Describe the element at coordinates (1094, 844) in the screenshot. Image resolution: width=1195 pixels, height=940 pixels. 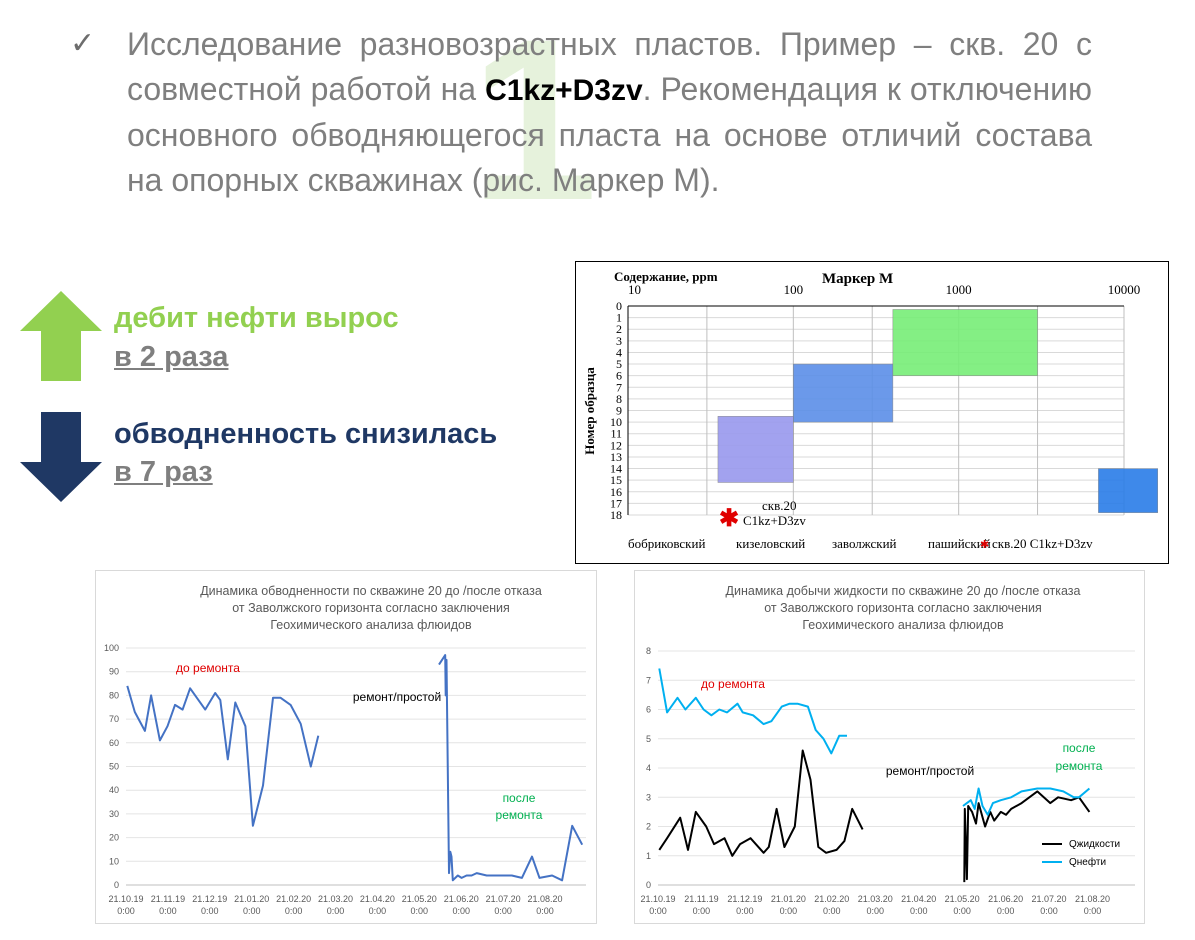
I see `legend-item: Qжидкости` at that location.